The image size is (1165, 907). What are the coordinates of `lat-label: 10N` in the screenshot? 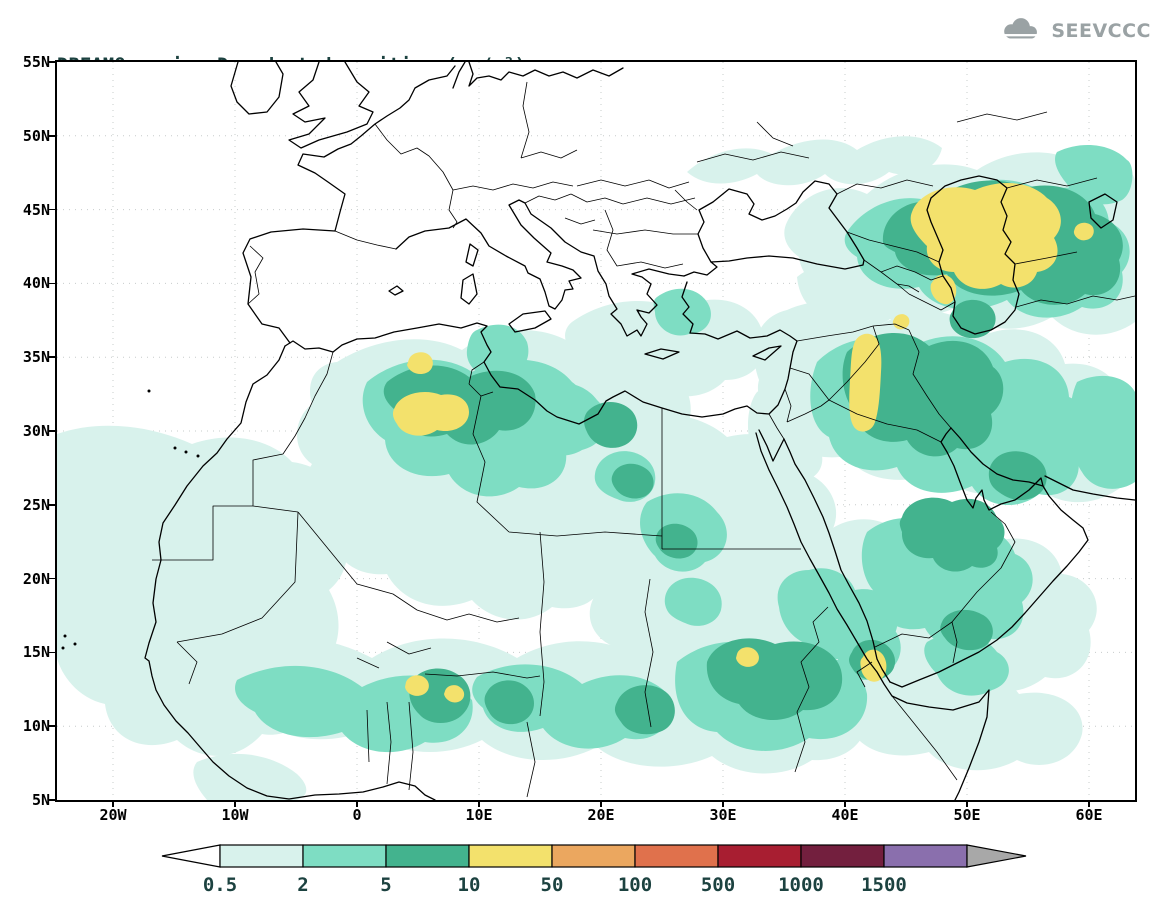 It's located at (36, 726).